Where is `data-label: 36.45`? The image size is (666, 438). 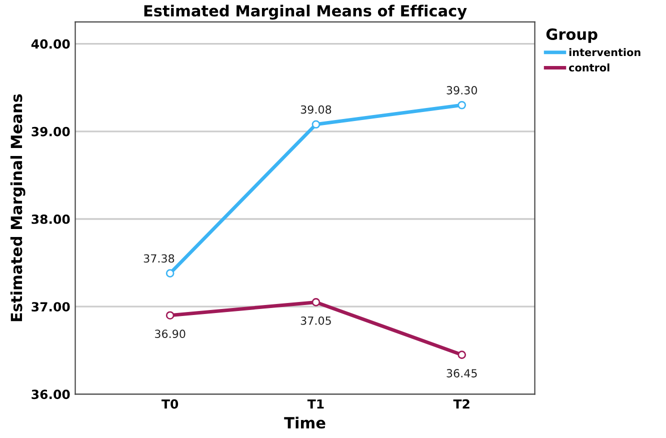
data-label: 36.45 is located at coordinates (461, 373).